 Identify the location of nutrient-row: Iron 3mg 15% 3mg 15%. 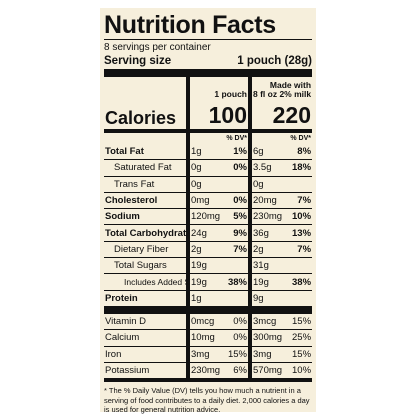
(208, 354).